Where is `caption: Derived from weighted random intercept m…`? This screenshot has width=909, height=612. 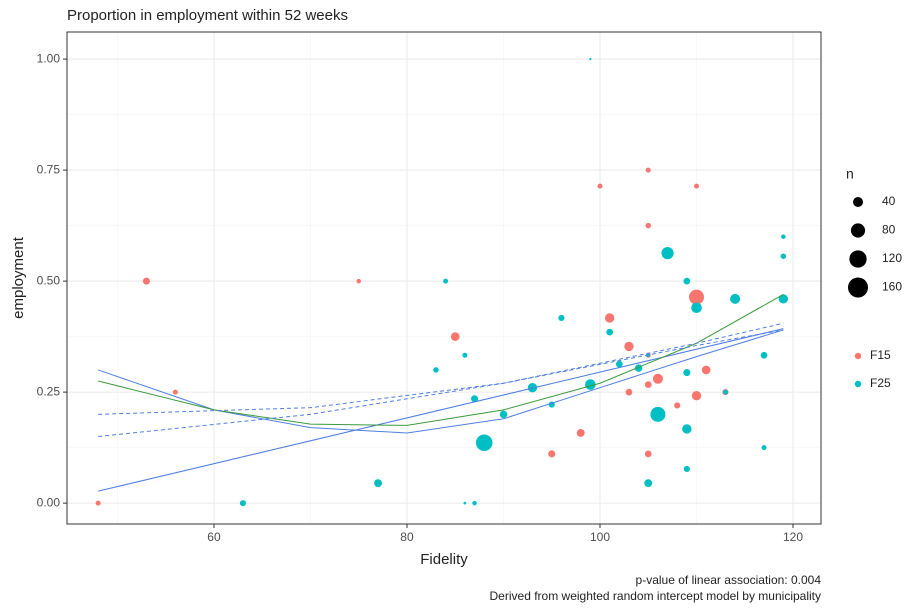 caption: Derived from weighted random intercept m… is located at coordinates (655, 596).